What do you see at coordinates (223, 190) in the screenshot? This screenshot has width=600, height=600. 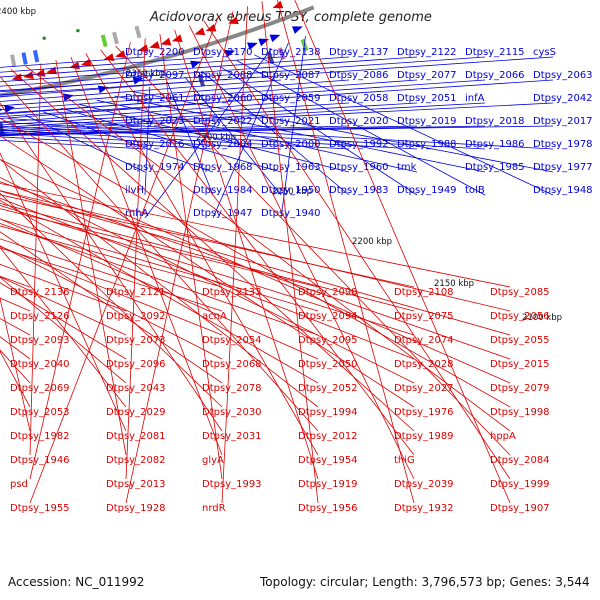 I see `plus-gene-label: Dtpsy_1984` at bounding box center [223, 190].